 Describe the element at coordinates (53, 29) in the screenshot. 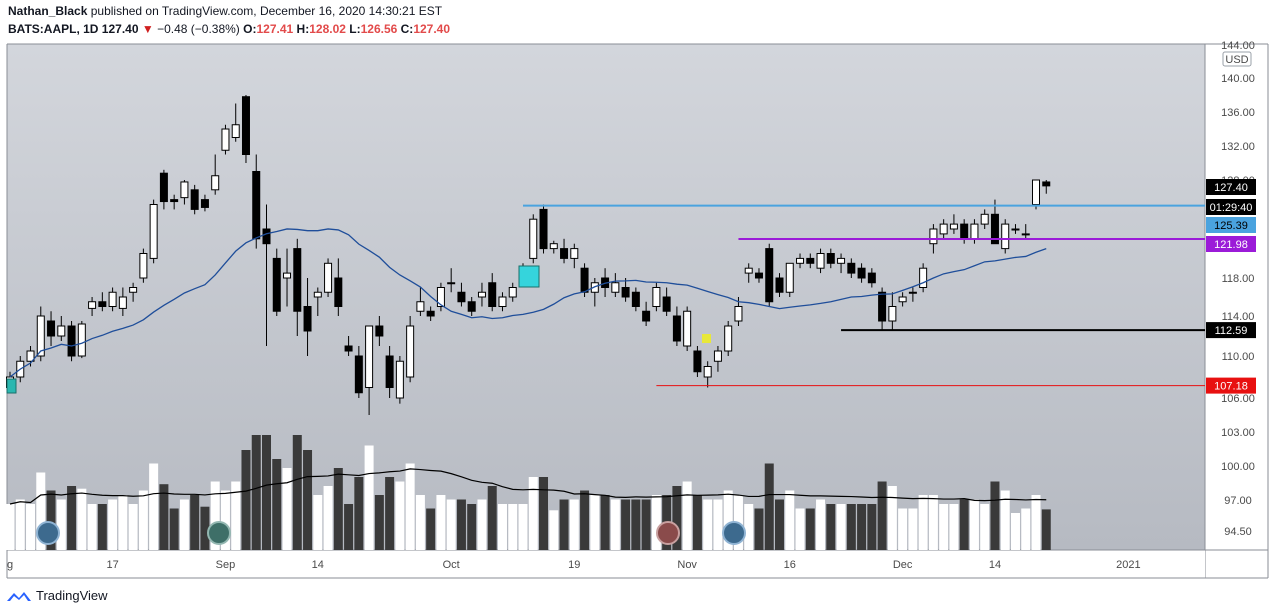

I see `symbol-name: BATS:AAPL, 1D` at that location.